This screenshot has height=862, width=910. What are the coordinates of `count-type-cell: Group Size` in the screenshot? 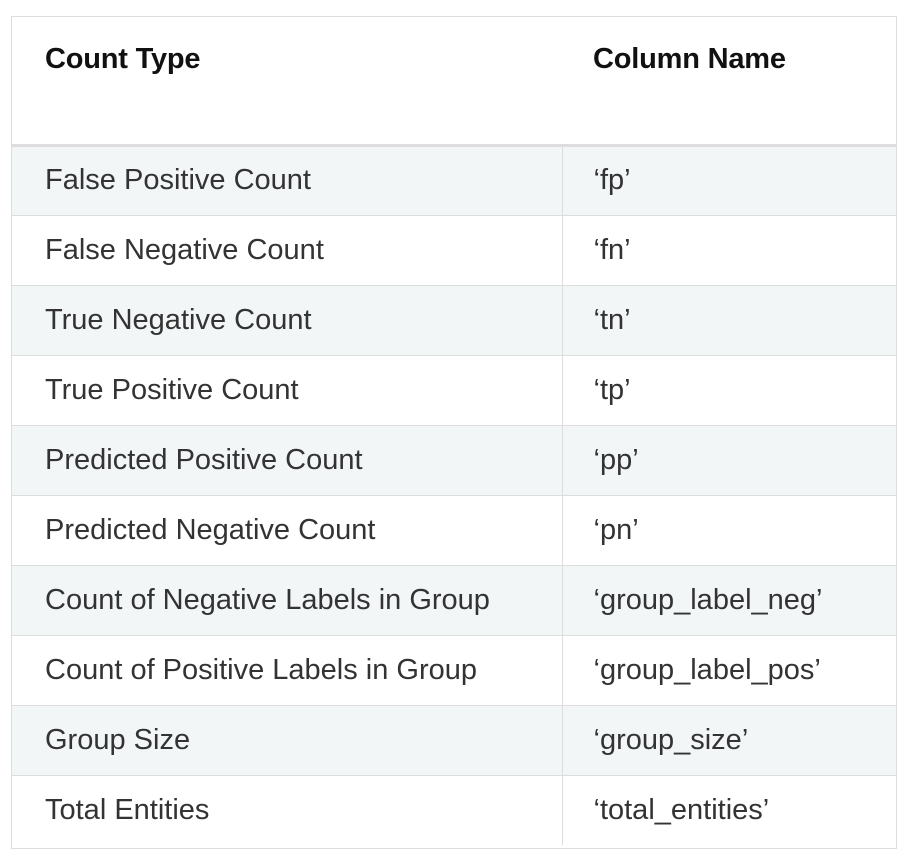 It's located at (287, 739).